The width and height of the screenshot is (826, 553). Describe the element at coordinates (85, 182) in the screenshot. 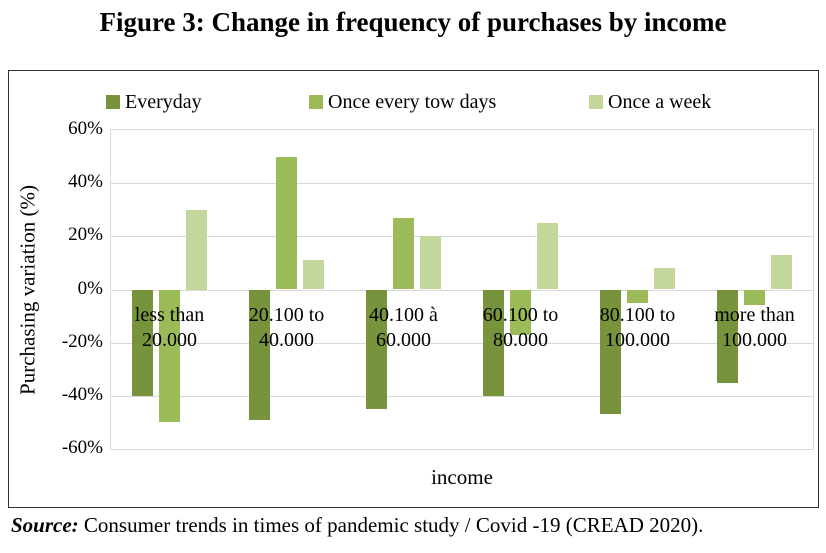

I see `y-axis-tick-label: 40%` at that location.